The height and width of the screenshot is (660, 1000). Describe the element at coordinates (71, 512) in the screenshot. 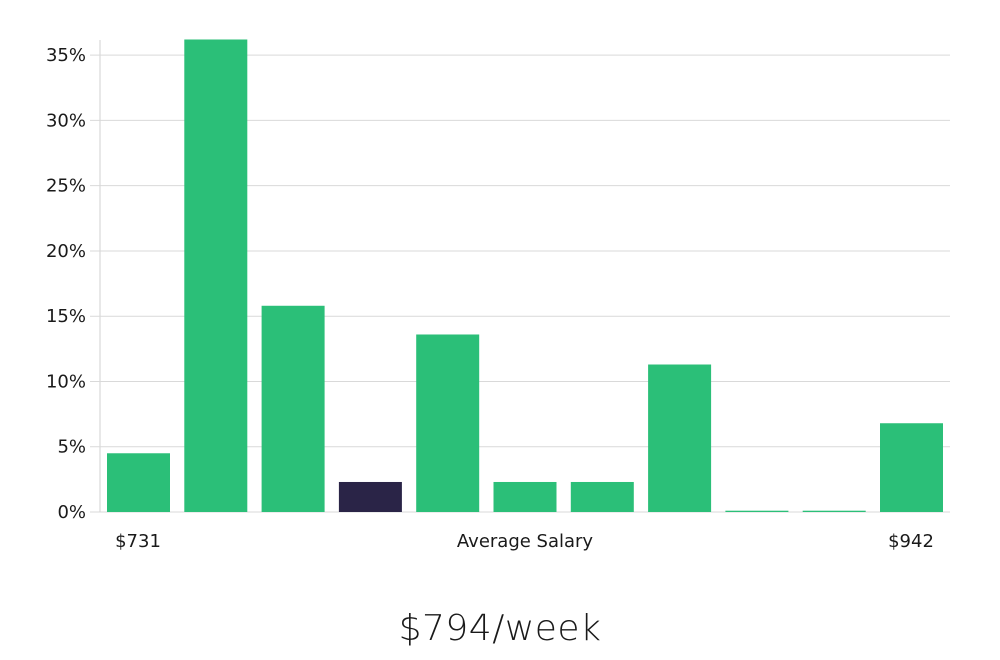

I see `y-tick-label: 0%` at that location.